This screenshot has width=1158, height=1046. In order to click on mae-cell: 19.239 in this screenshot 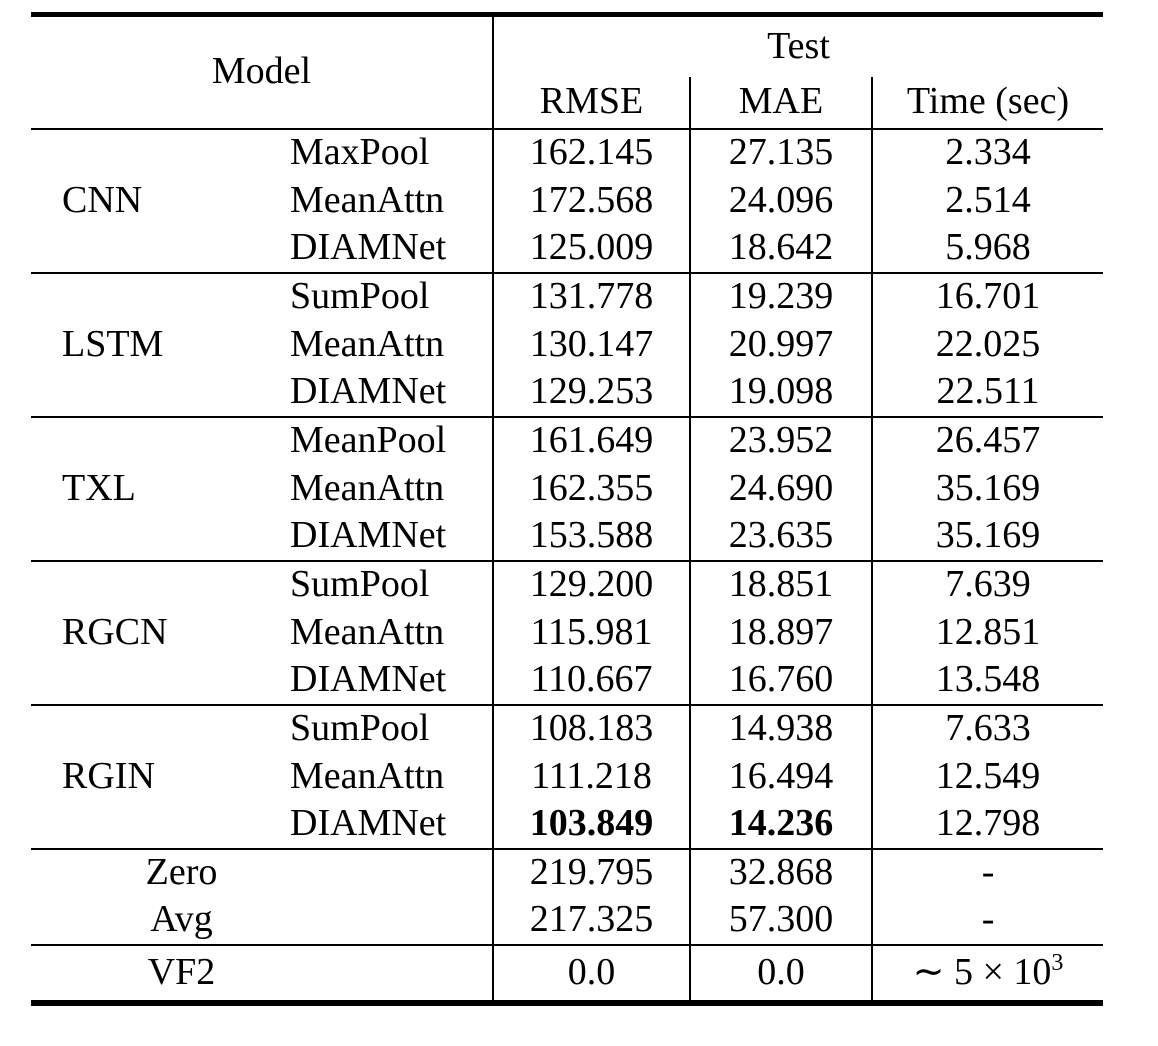, I will do `click(780, 296)`.